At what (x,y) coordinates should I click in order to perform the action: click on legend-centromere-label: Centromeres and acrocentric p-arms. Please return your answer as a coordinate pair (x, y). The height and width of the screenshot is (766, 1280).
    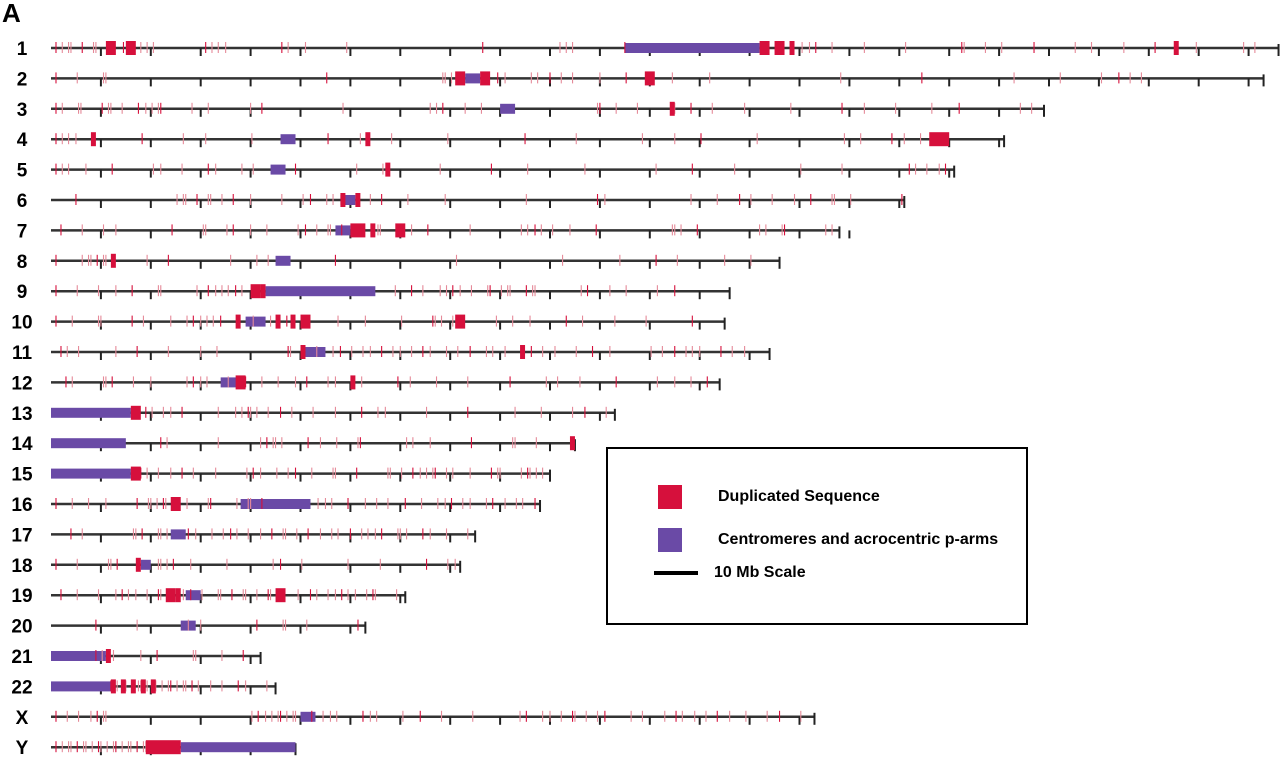
    Looking at the image, I should click on (858, 539).